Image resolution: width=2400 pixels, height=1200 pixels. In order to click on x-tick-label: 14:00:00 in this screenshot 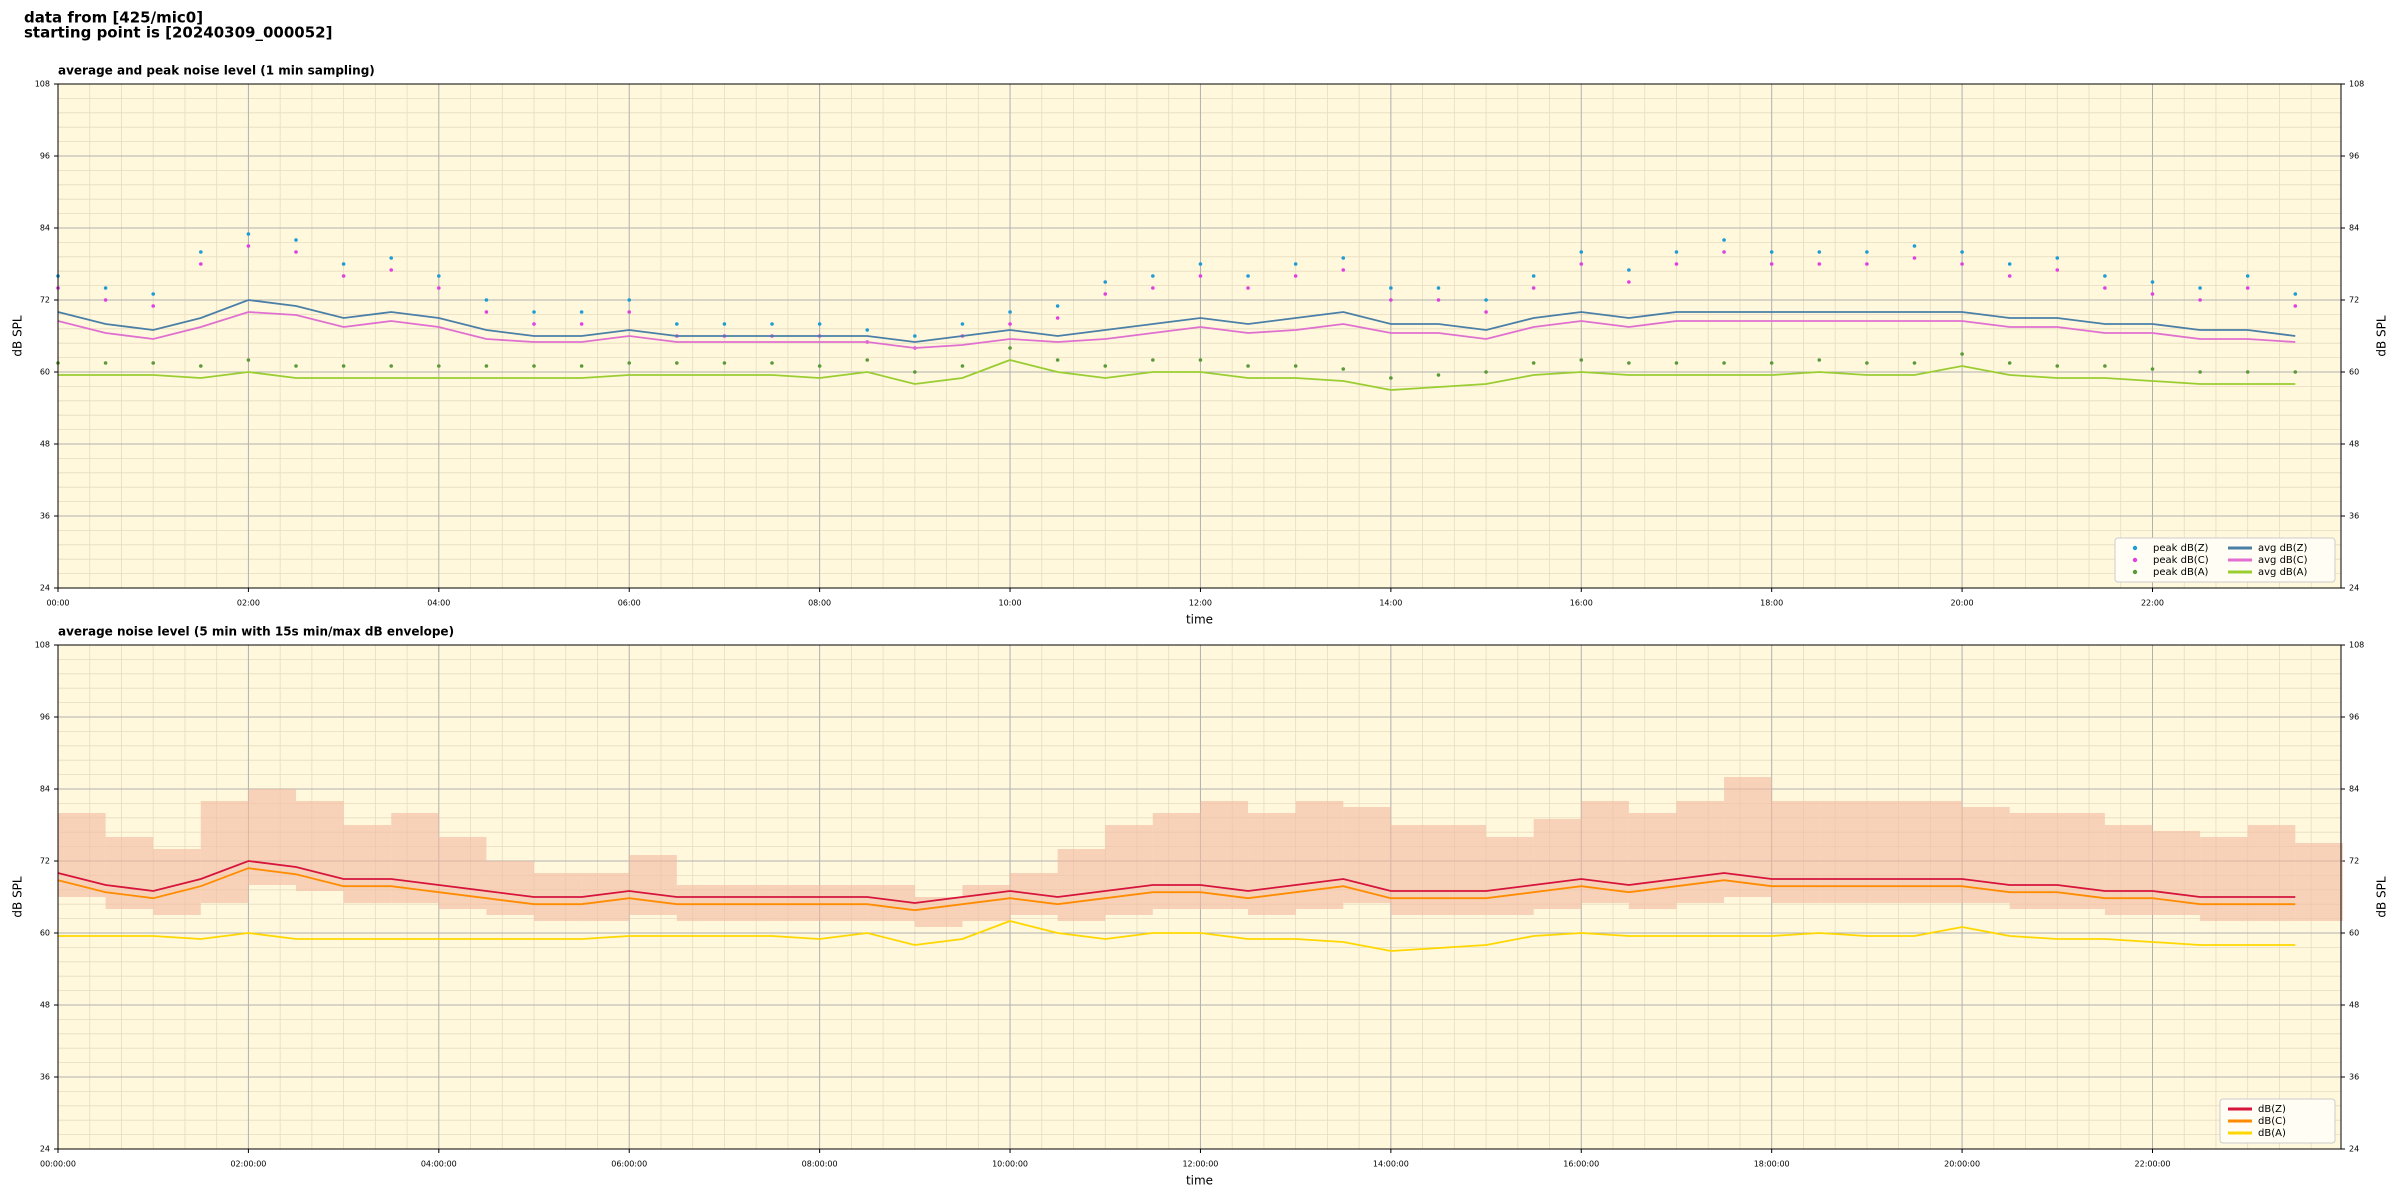, I will do `click(1391, 1164)`.